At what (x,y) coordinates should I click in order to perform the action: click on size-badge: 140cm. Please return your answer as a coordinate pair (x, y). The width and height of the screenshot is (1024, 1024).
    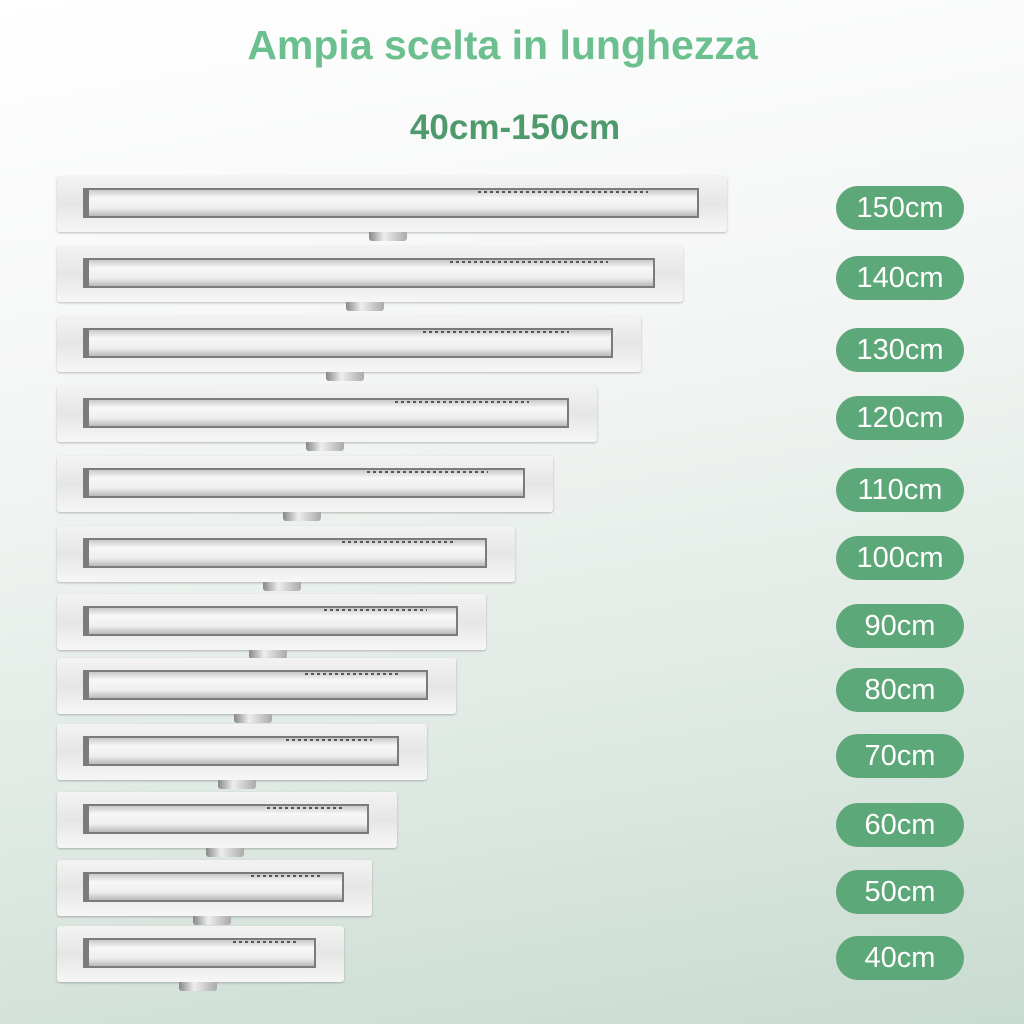
    Looking at the image, I should click on (900, 278).